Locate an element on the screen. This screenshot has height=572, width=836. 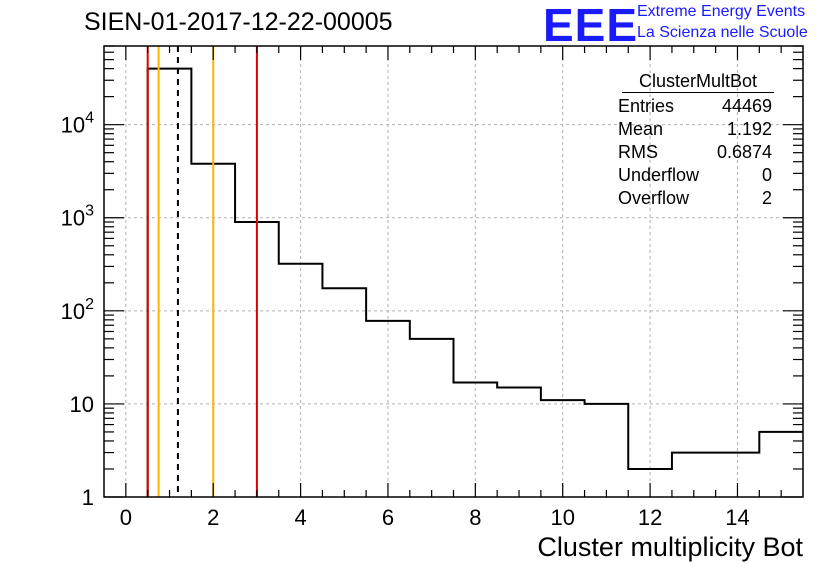
stats-row-overflow: Overflow 2 is located at coordinates (696, 198).